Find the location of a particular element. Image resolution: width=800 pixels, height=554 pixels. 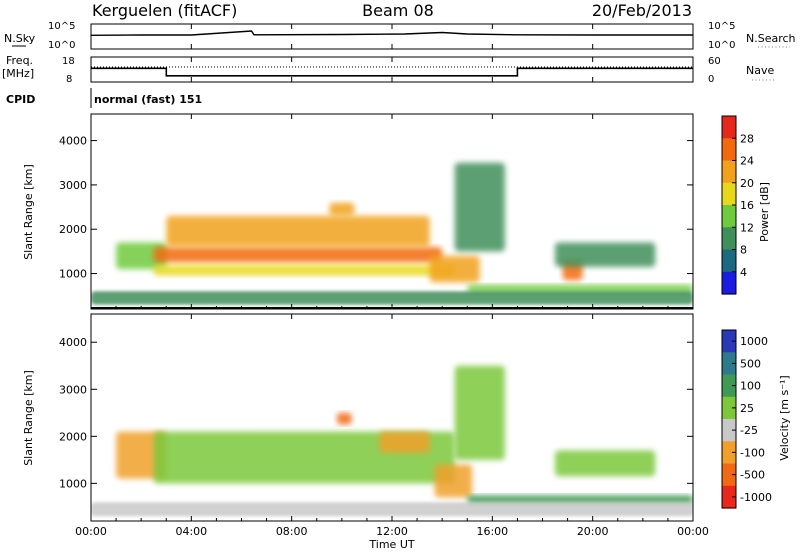

x-tick-label: 04:00 is located at coordinates (191, 531).